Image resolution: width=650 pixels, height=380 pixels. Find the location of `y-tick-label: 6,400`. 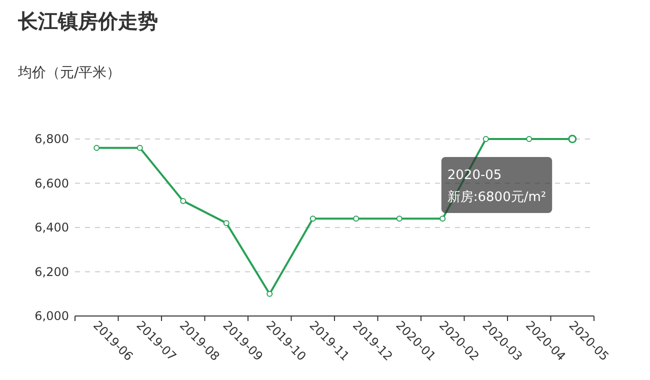

y-tick-label: 6,400 is located at coordinates (51, 227).